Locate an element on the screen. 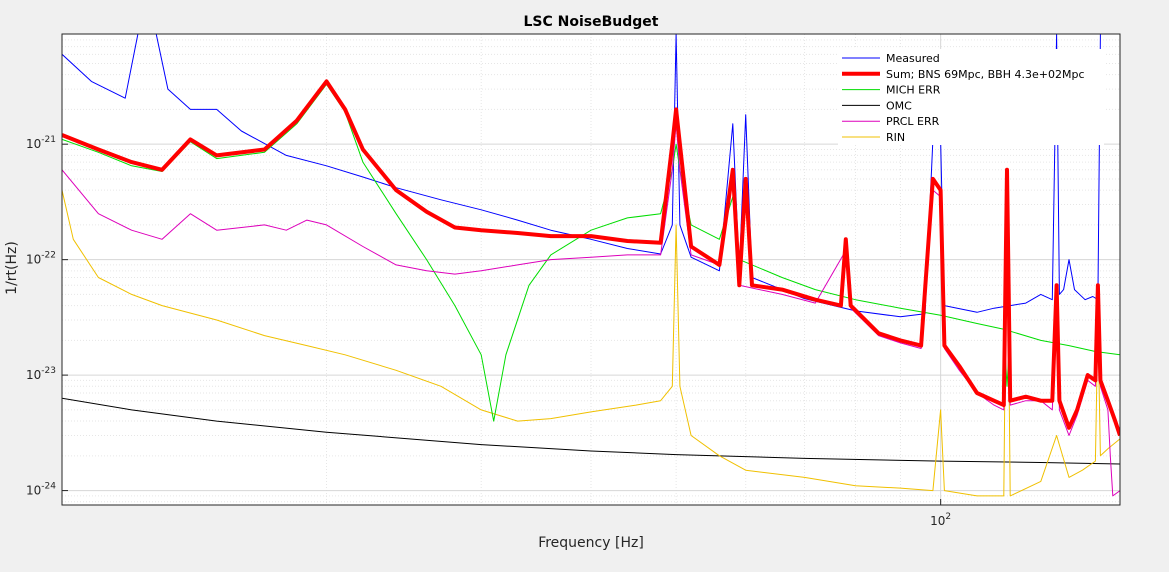 This screenshot has height=572, width=1169. y-axis-label: 1/rt(Hz) is located at coordinates (12, 268).